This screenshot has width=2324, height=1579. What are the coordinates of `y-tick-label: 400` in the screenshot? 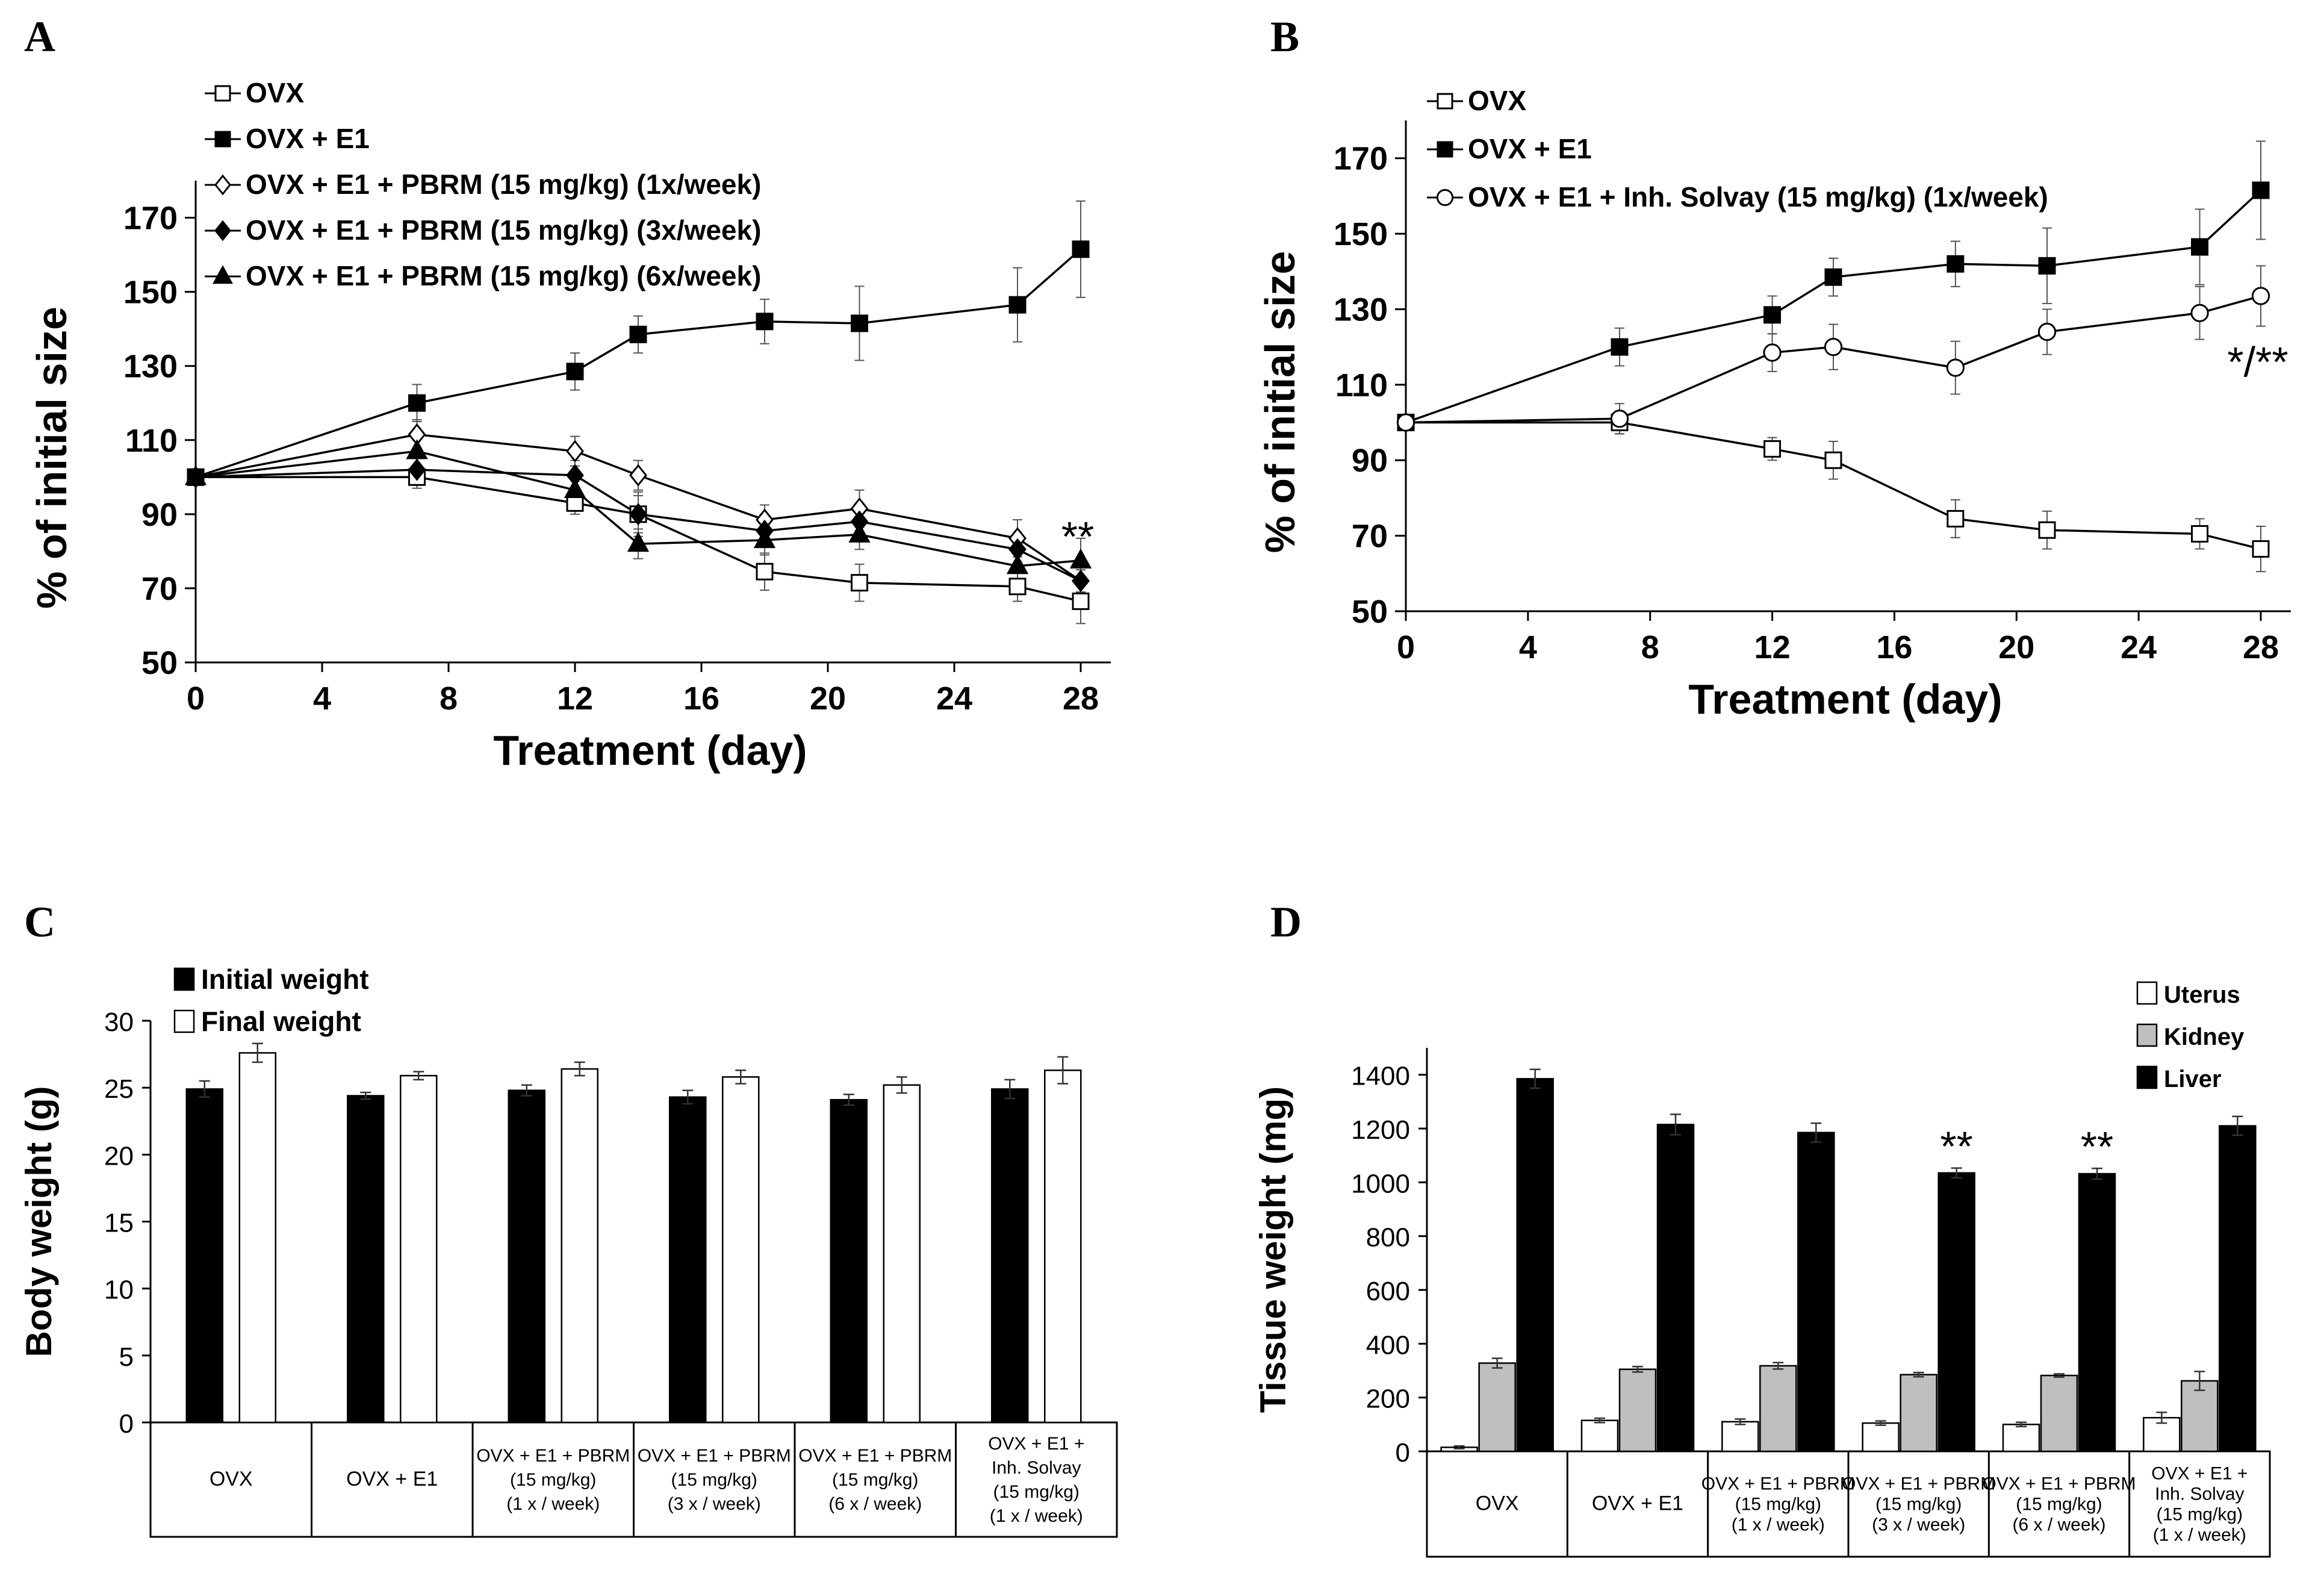 It's located at (1388, 1345).